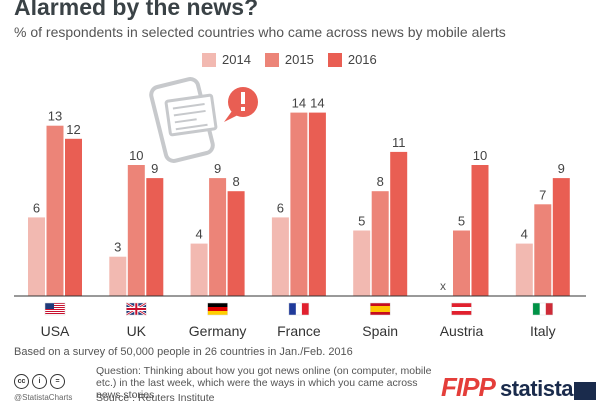 The image size is (600, 404). I want to click on spain-flag, so click(380, 309).